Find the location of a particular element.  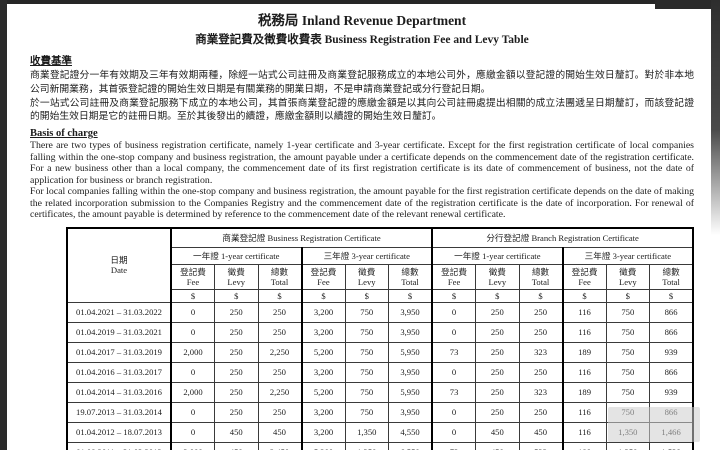

fee-value-cell: 2,450 is located at coordinates (279, 445).